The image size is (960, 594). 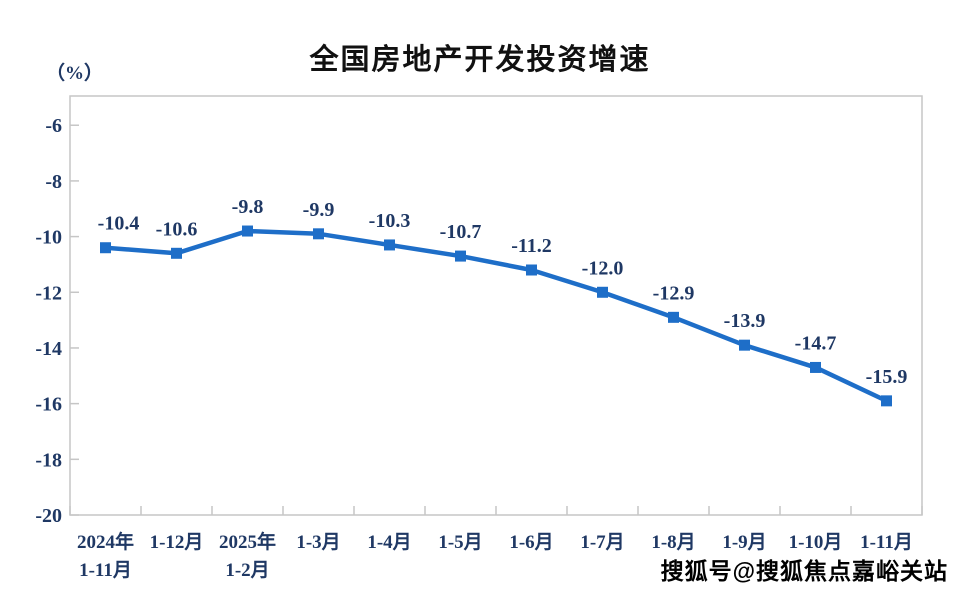 I want to click on data-label: -10.7, so click(x=461, y=232).